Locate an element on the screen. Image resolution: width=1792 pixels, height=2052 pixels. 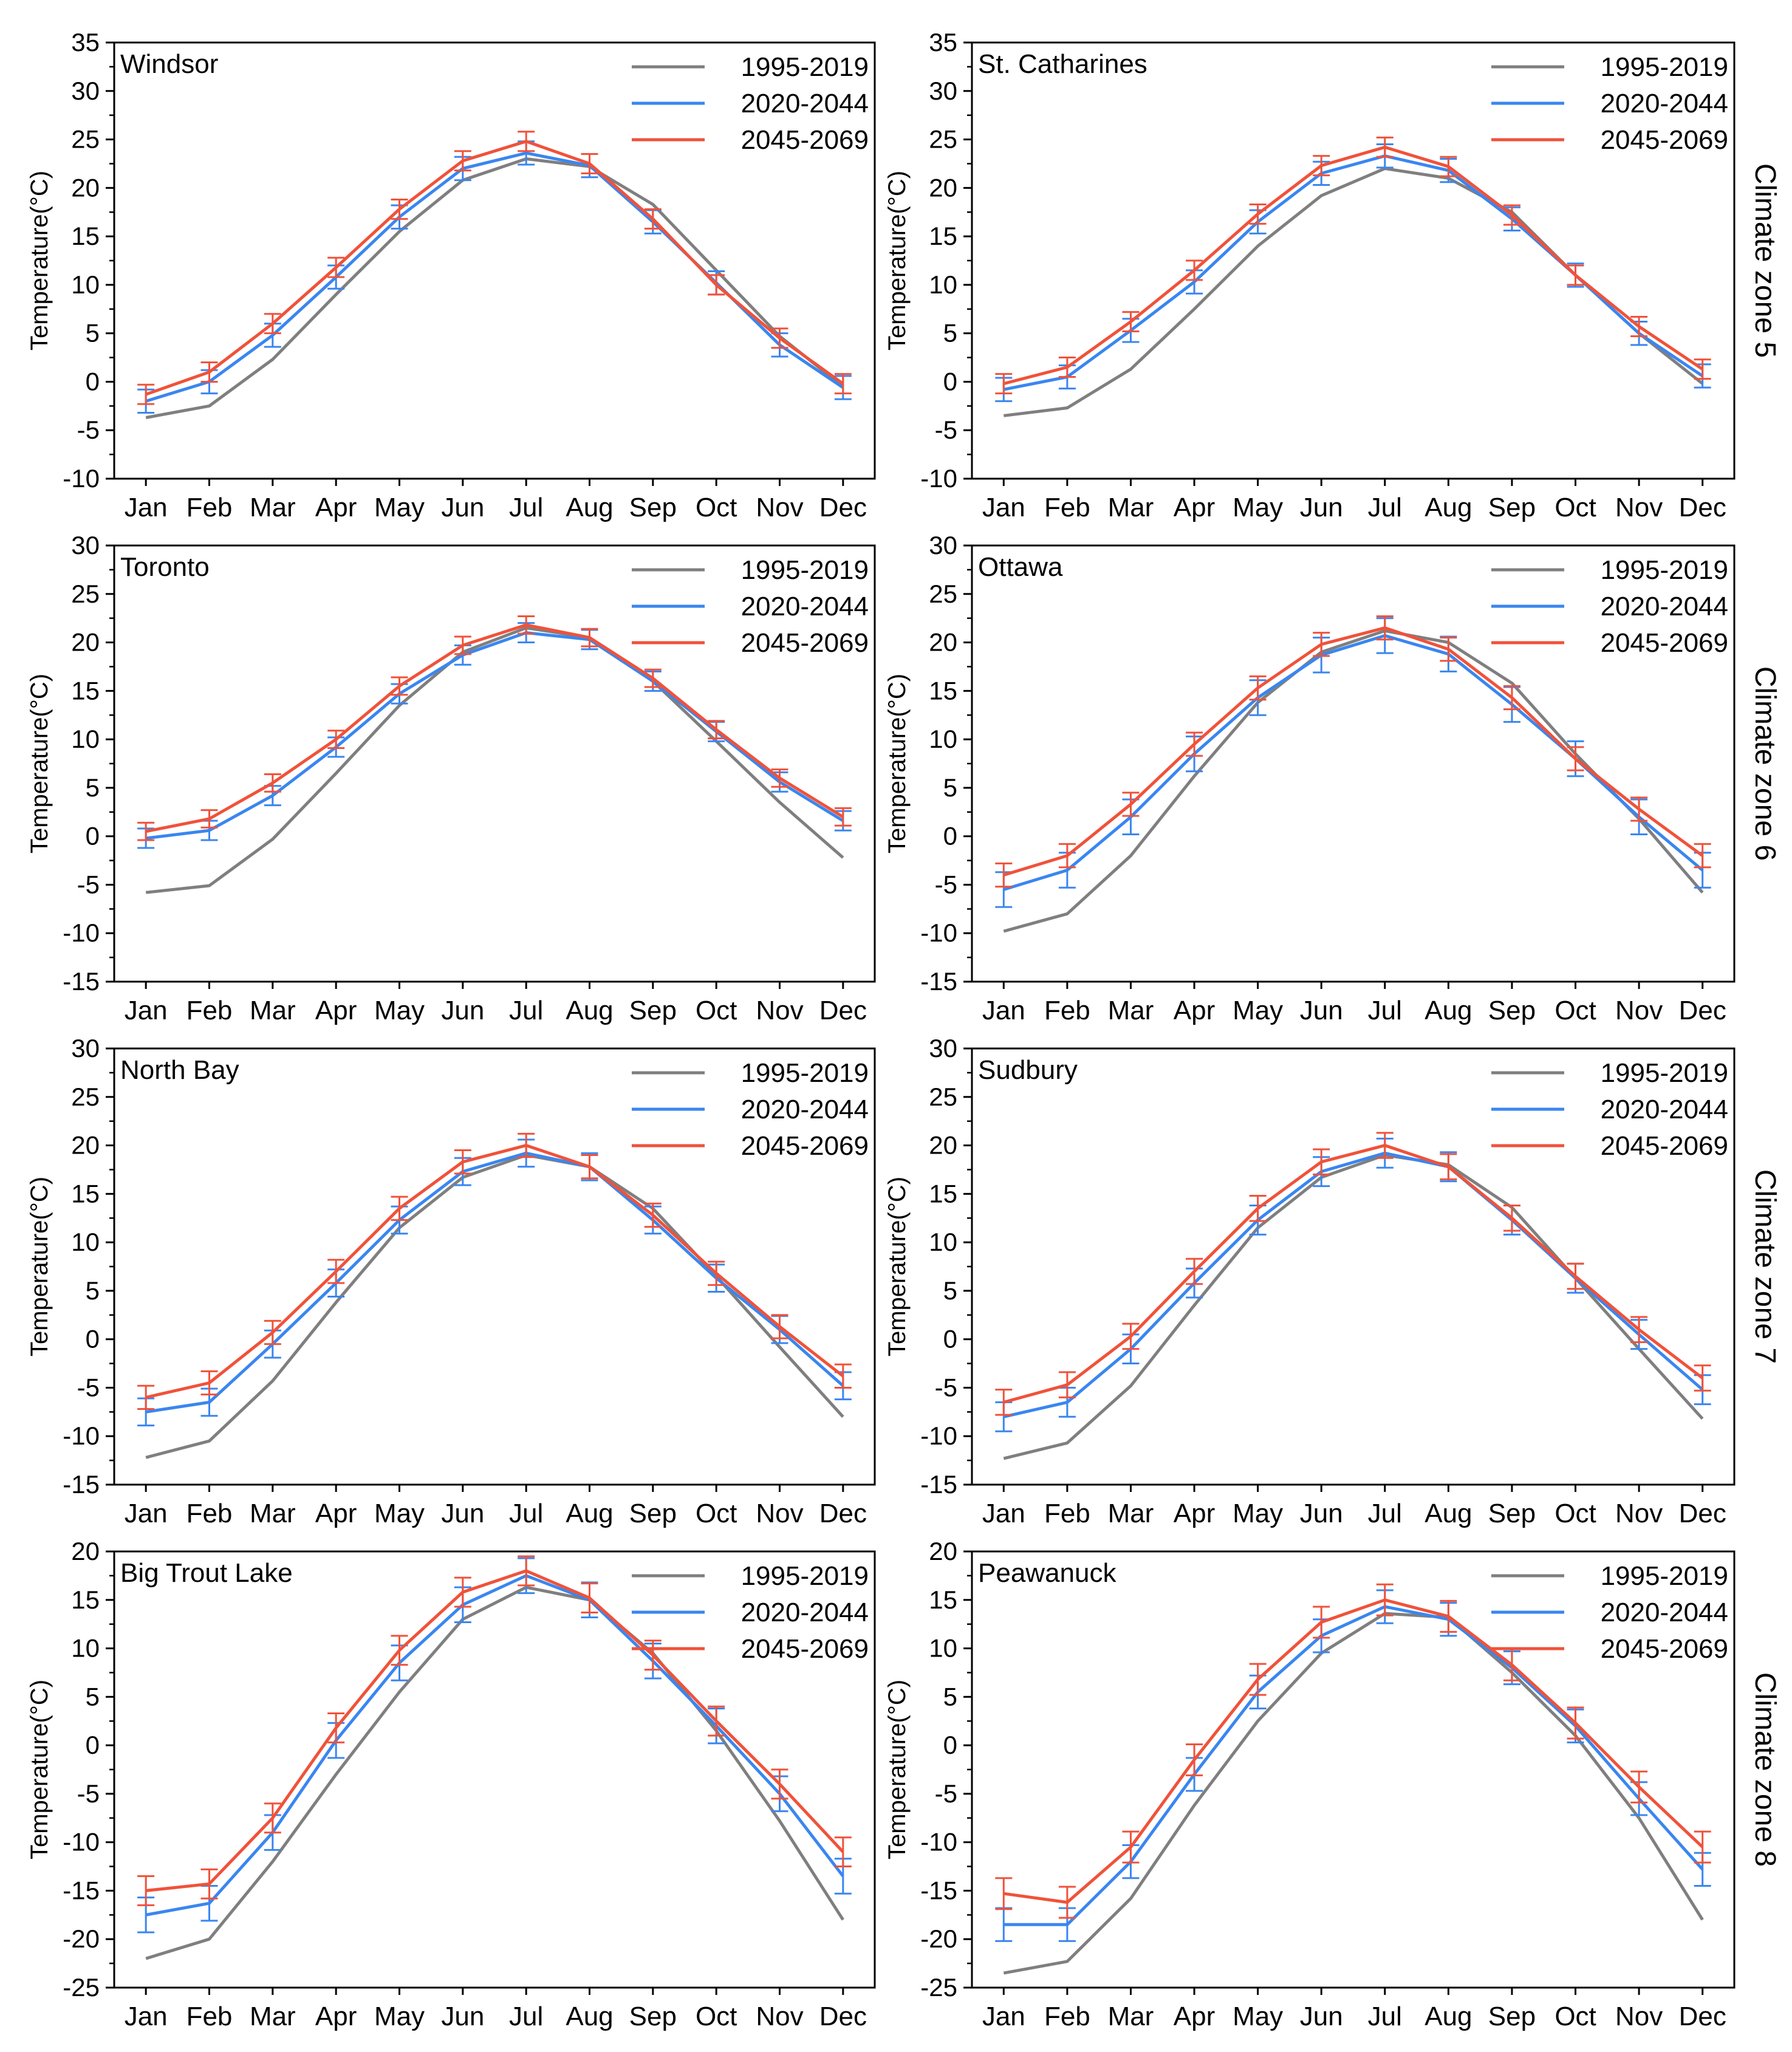
climate-zone-label-7: Climate zone 7 is located at coordinates (1765, 1266).